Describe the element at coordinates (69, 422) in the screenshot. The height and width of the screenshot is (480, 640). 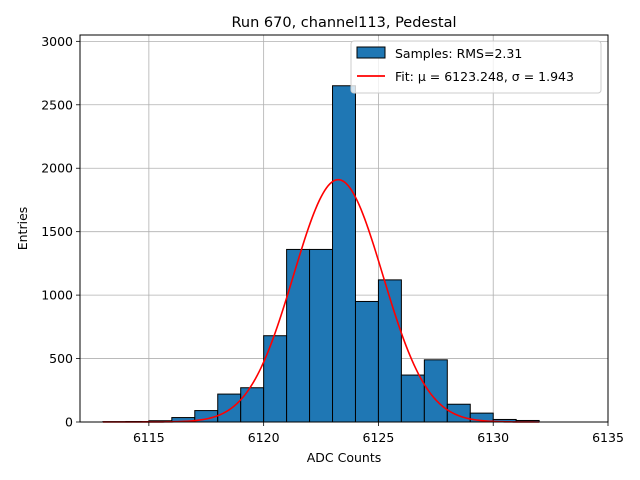
I see `y-tick-label: 0` at that location.